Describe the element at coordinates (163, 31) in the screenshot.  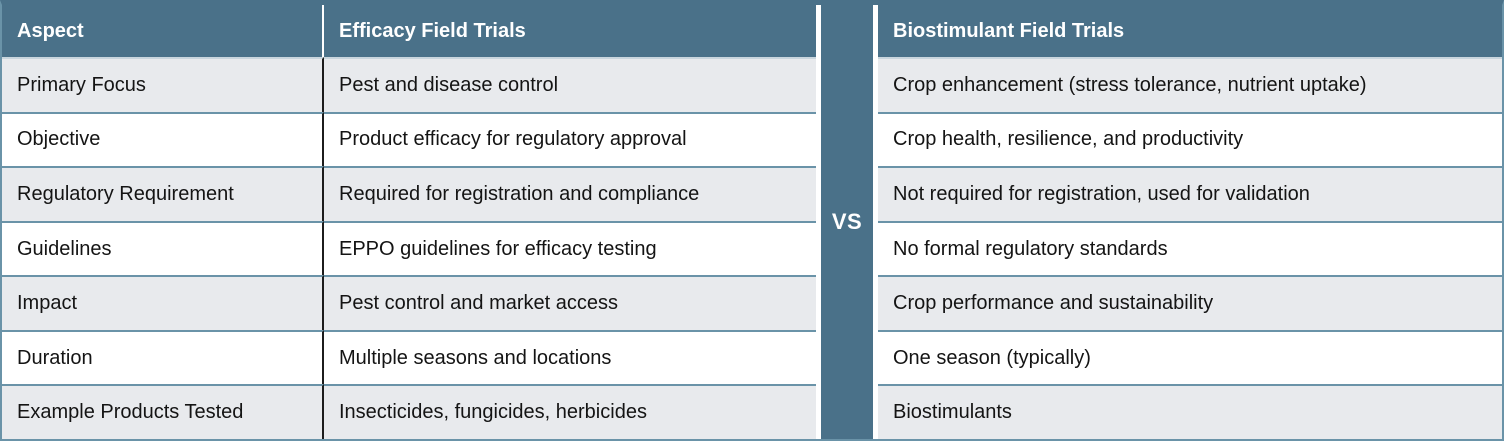
I see `column-header-aspect: Aspect` at that location.